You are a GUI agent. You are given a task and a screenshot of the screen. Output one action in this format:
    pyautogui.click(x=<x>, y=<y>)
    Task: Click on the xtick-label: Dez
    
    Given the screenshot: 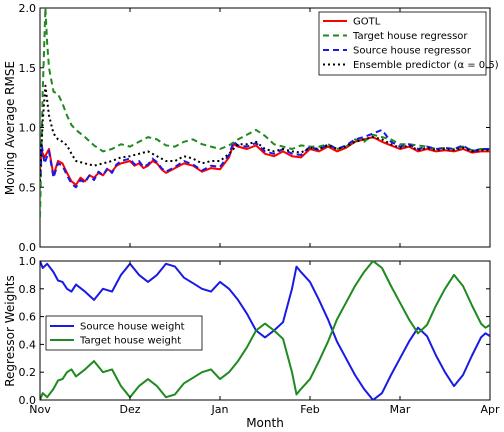 What is the action you would take?
    pyautogui.click(x=129, y=409)
    